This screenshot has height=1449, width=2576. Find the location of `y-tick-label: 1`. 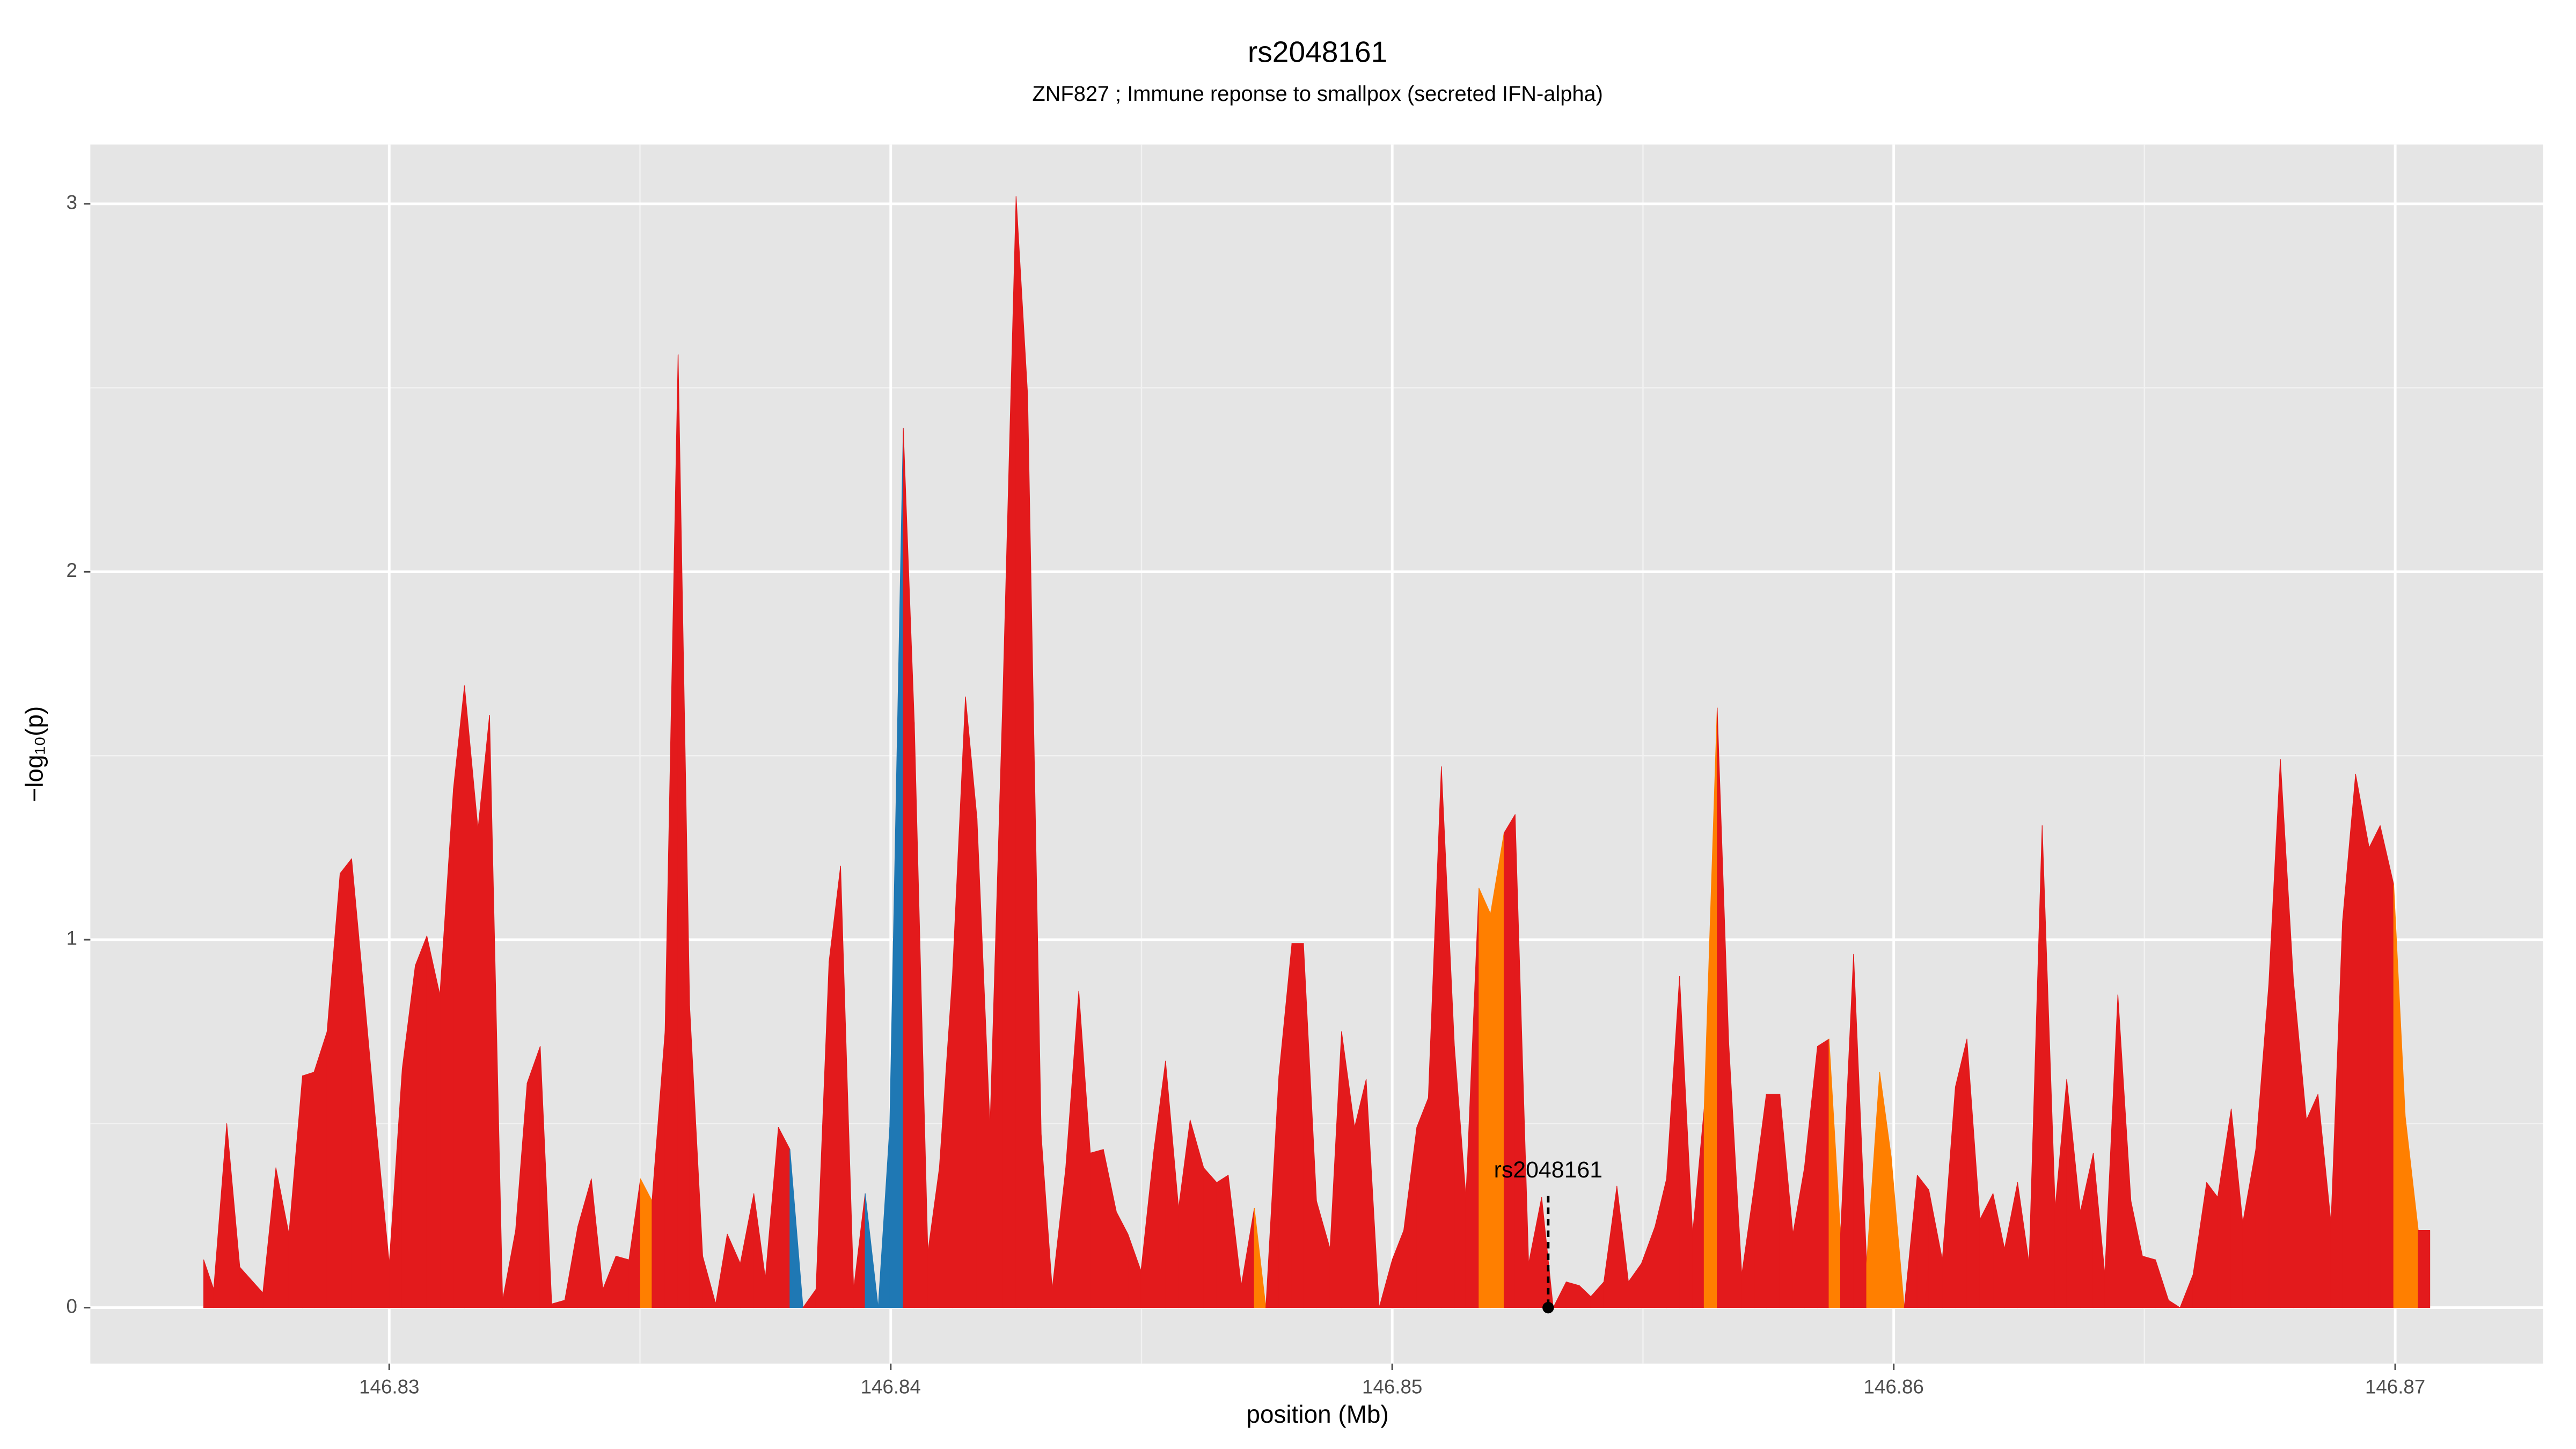

y-tick-label: 1 is located at coordinates (71, 938).